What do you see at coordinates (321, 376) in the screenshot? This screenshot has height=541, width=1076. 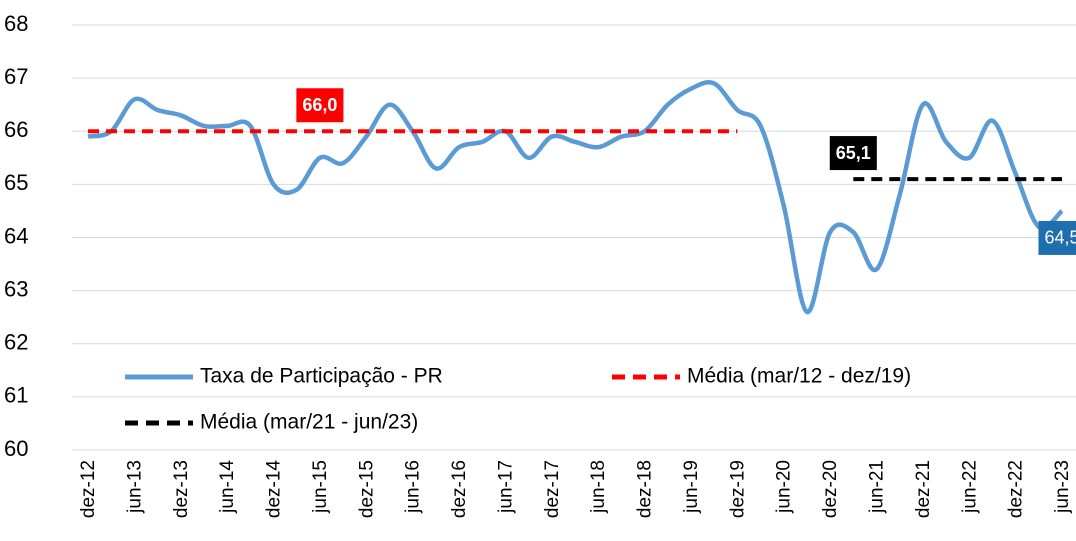 I see `legend-label: Taxa de Participação - PR` at bounding box center [321, 376].